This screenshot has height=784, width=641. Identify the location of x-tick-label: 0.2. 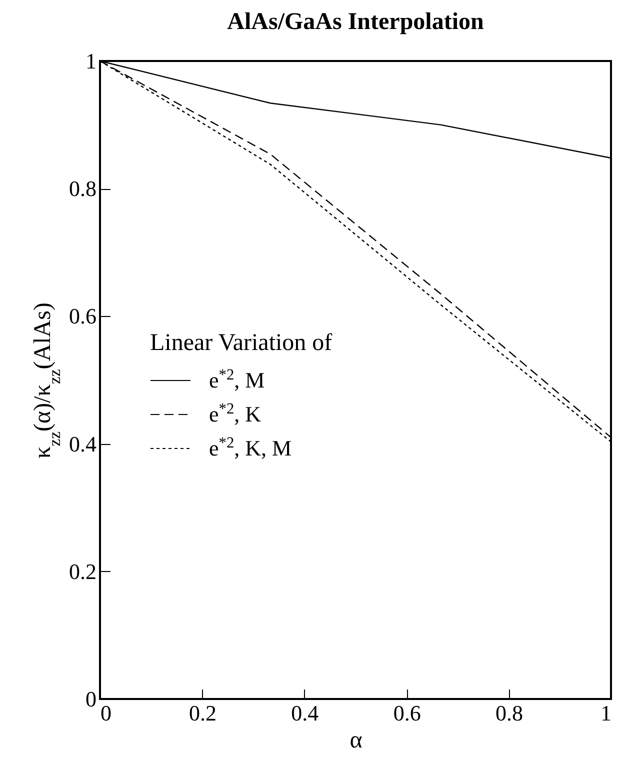
(202, 713).